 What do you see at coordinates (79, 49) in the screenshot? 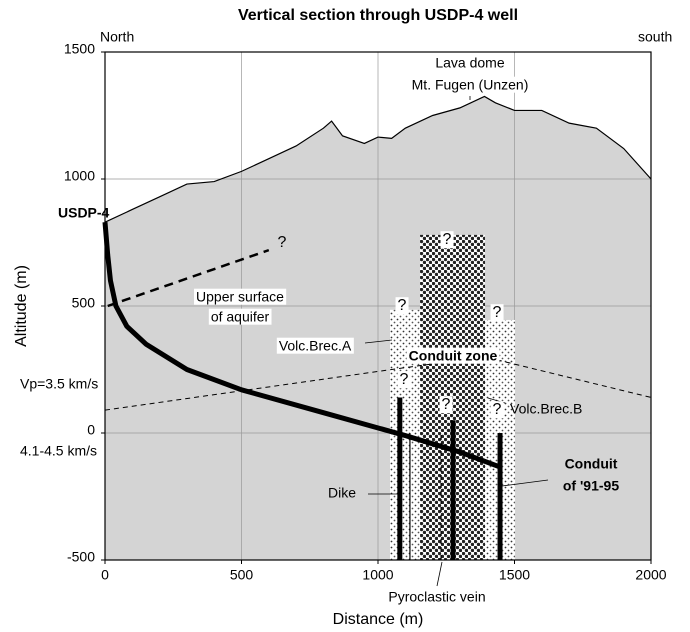
I see `y-tick-label: 1500` at bounding box center [79, 49].